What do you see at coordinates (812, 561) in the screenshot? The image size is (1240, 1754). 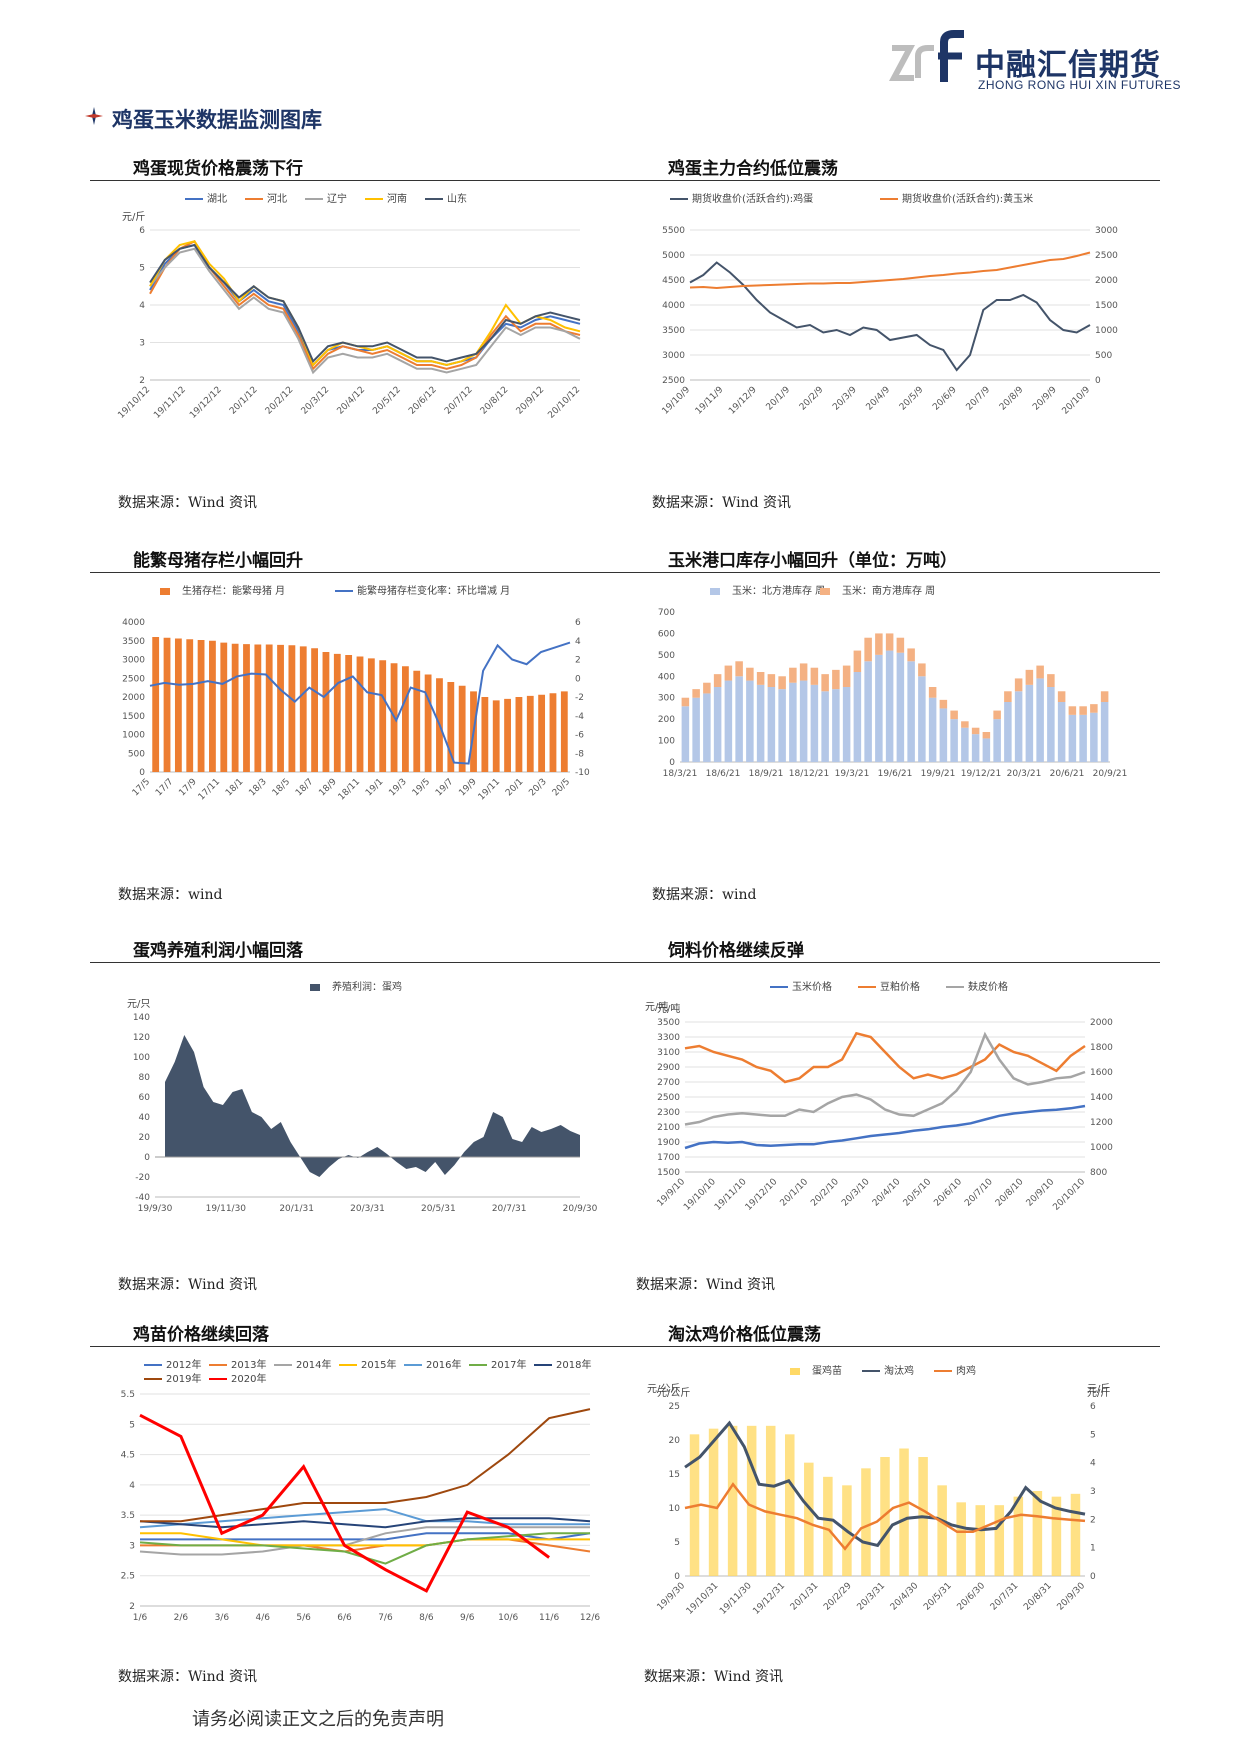 I see `panel-title-corn-port-stock: 玉米港口库存小幅回升（单位：万吨）` at bounding box center [812, 561].